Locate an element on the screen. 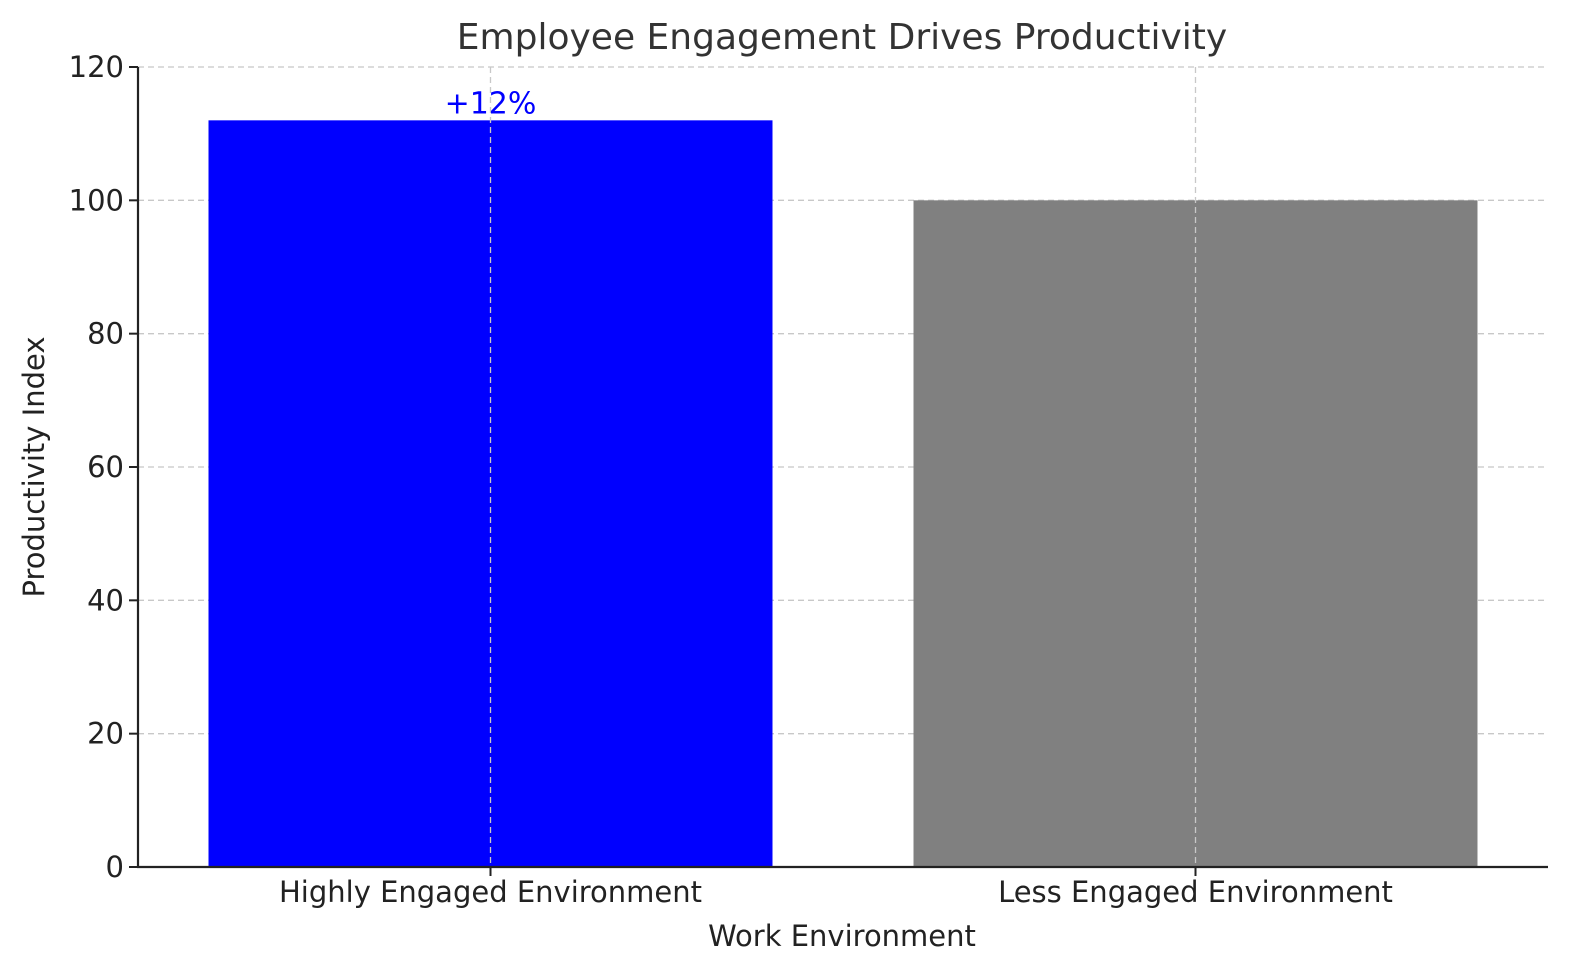 The width and height of the screenshot is (1580, 980). y-tick-label: 80 is located at coordinates (105, 334).